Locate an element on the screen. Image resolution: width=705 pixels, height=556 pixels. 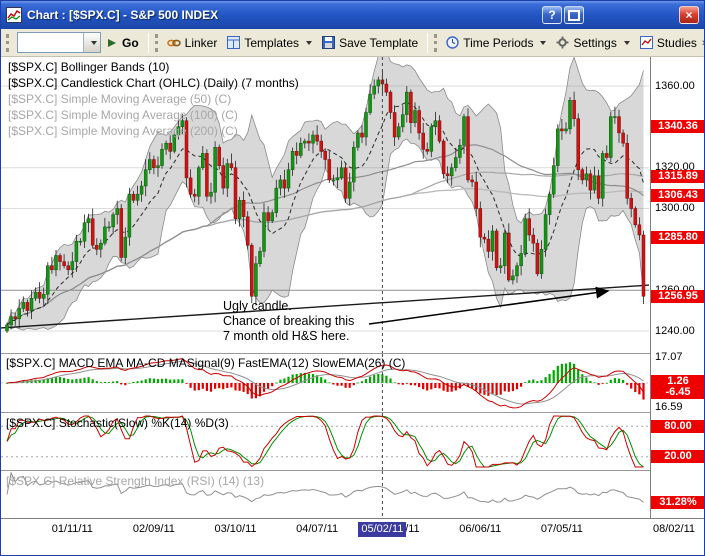
window-icon is located at coordinates (14, 15).